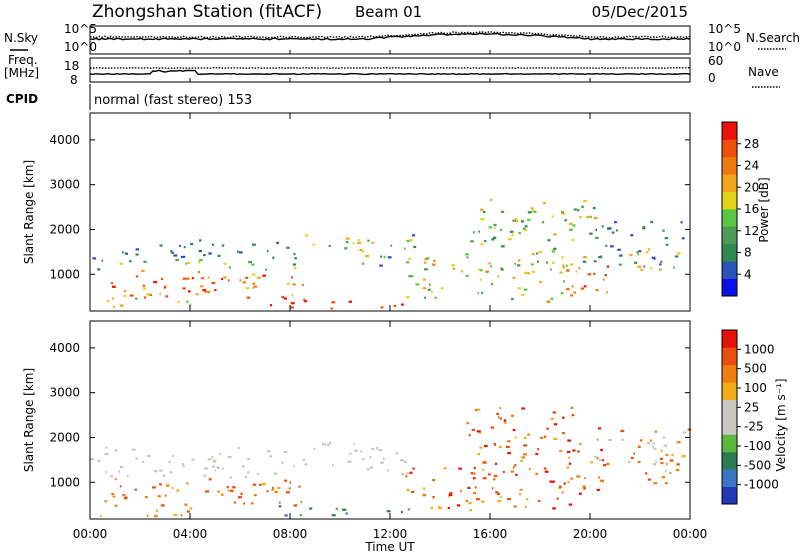 Image resolution: width=800 pixels, height=558 pixels. What do you see at coordinates (751, 187) in the screenshot?
I see `colorbar-tick-label: 20` at bounding box center [751, 187].